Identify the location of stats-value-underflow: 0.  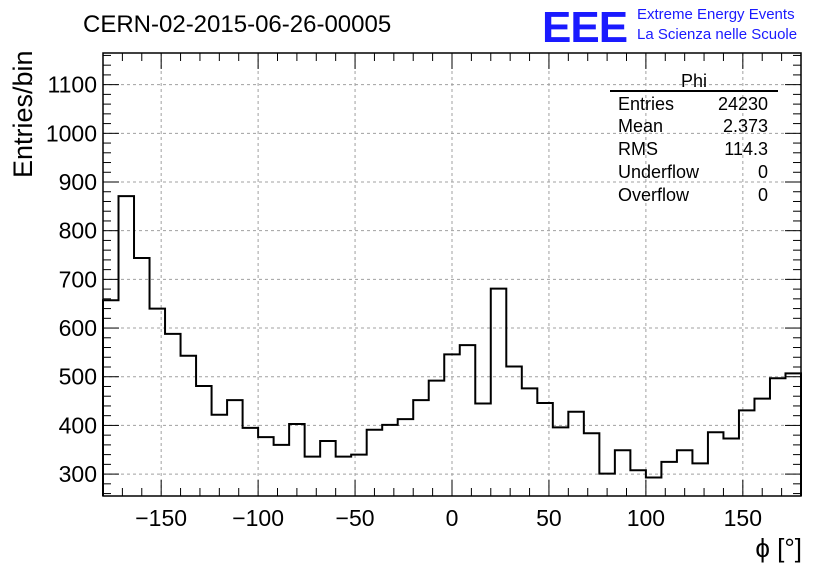
(763, 172).